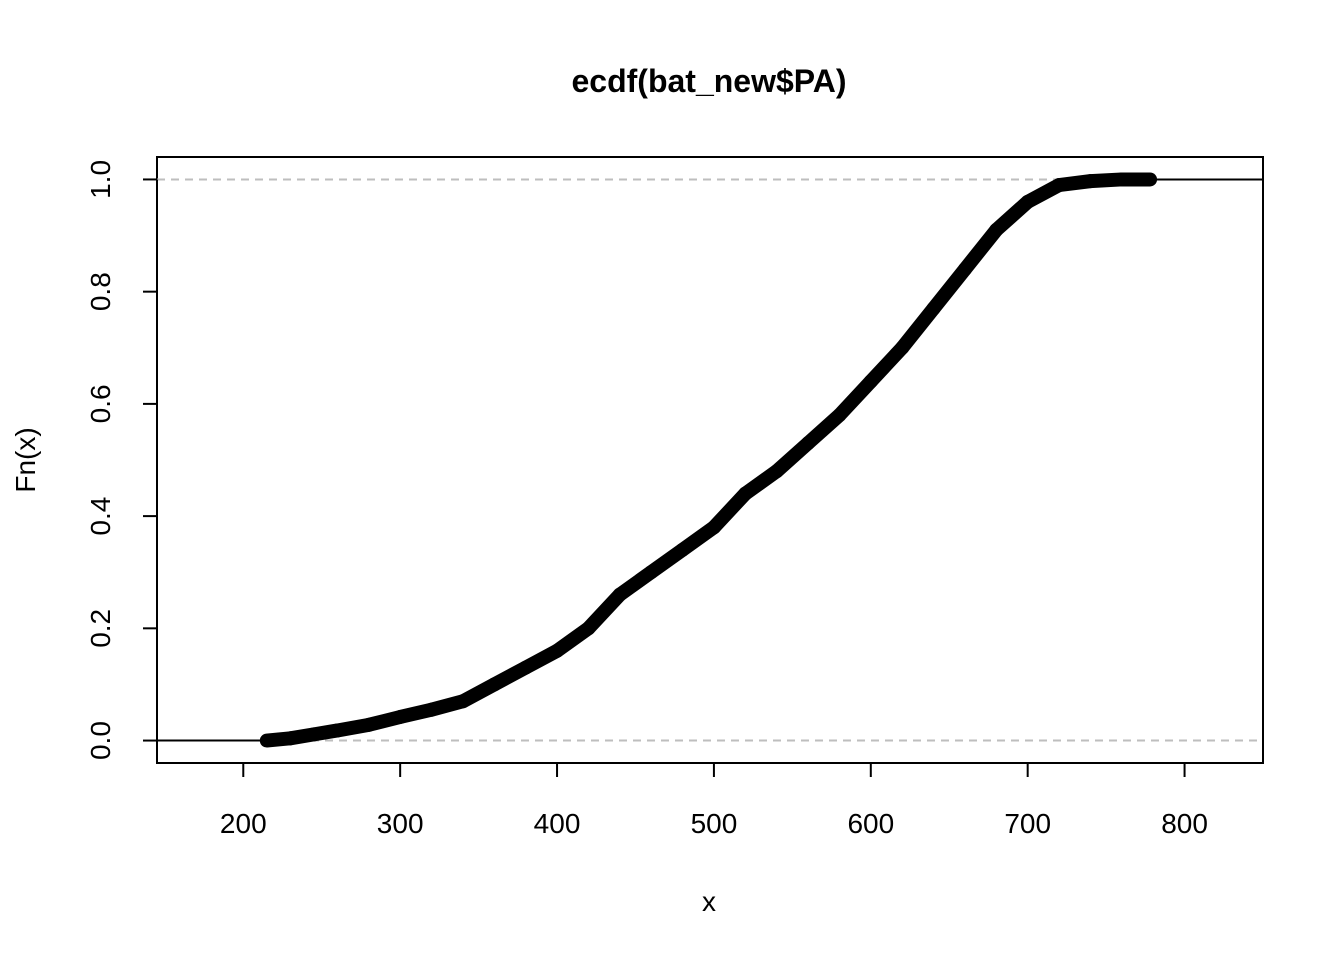 This screenshot has height=960, width=1344. I want to click on chart-title: ecdf(bat_new$PA), so click(708, 81).